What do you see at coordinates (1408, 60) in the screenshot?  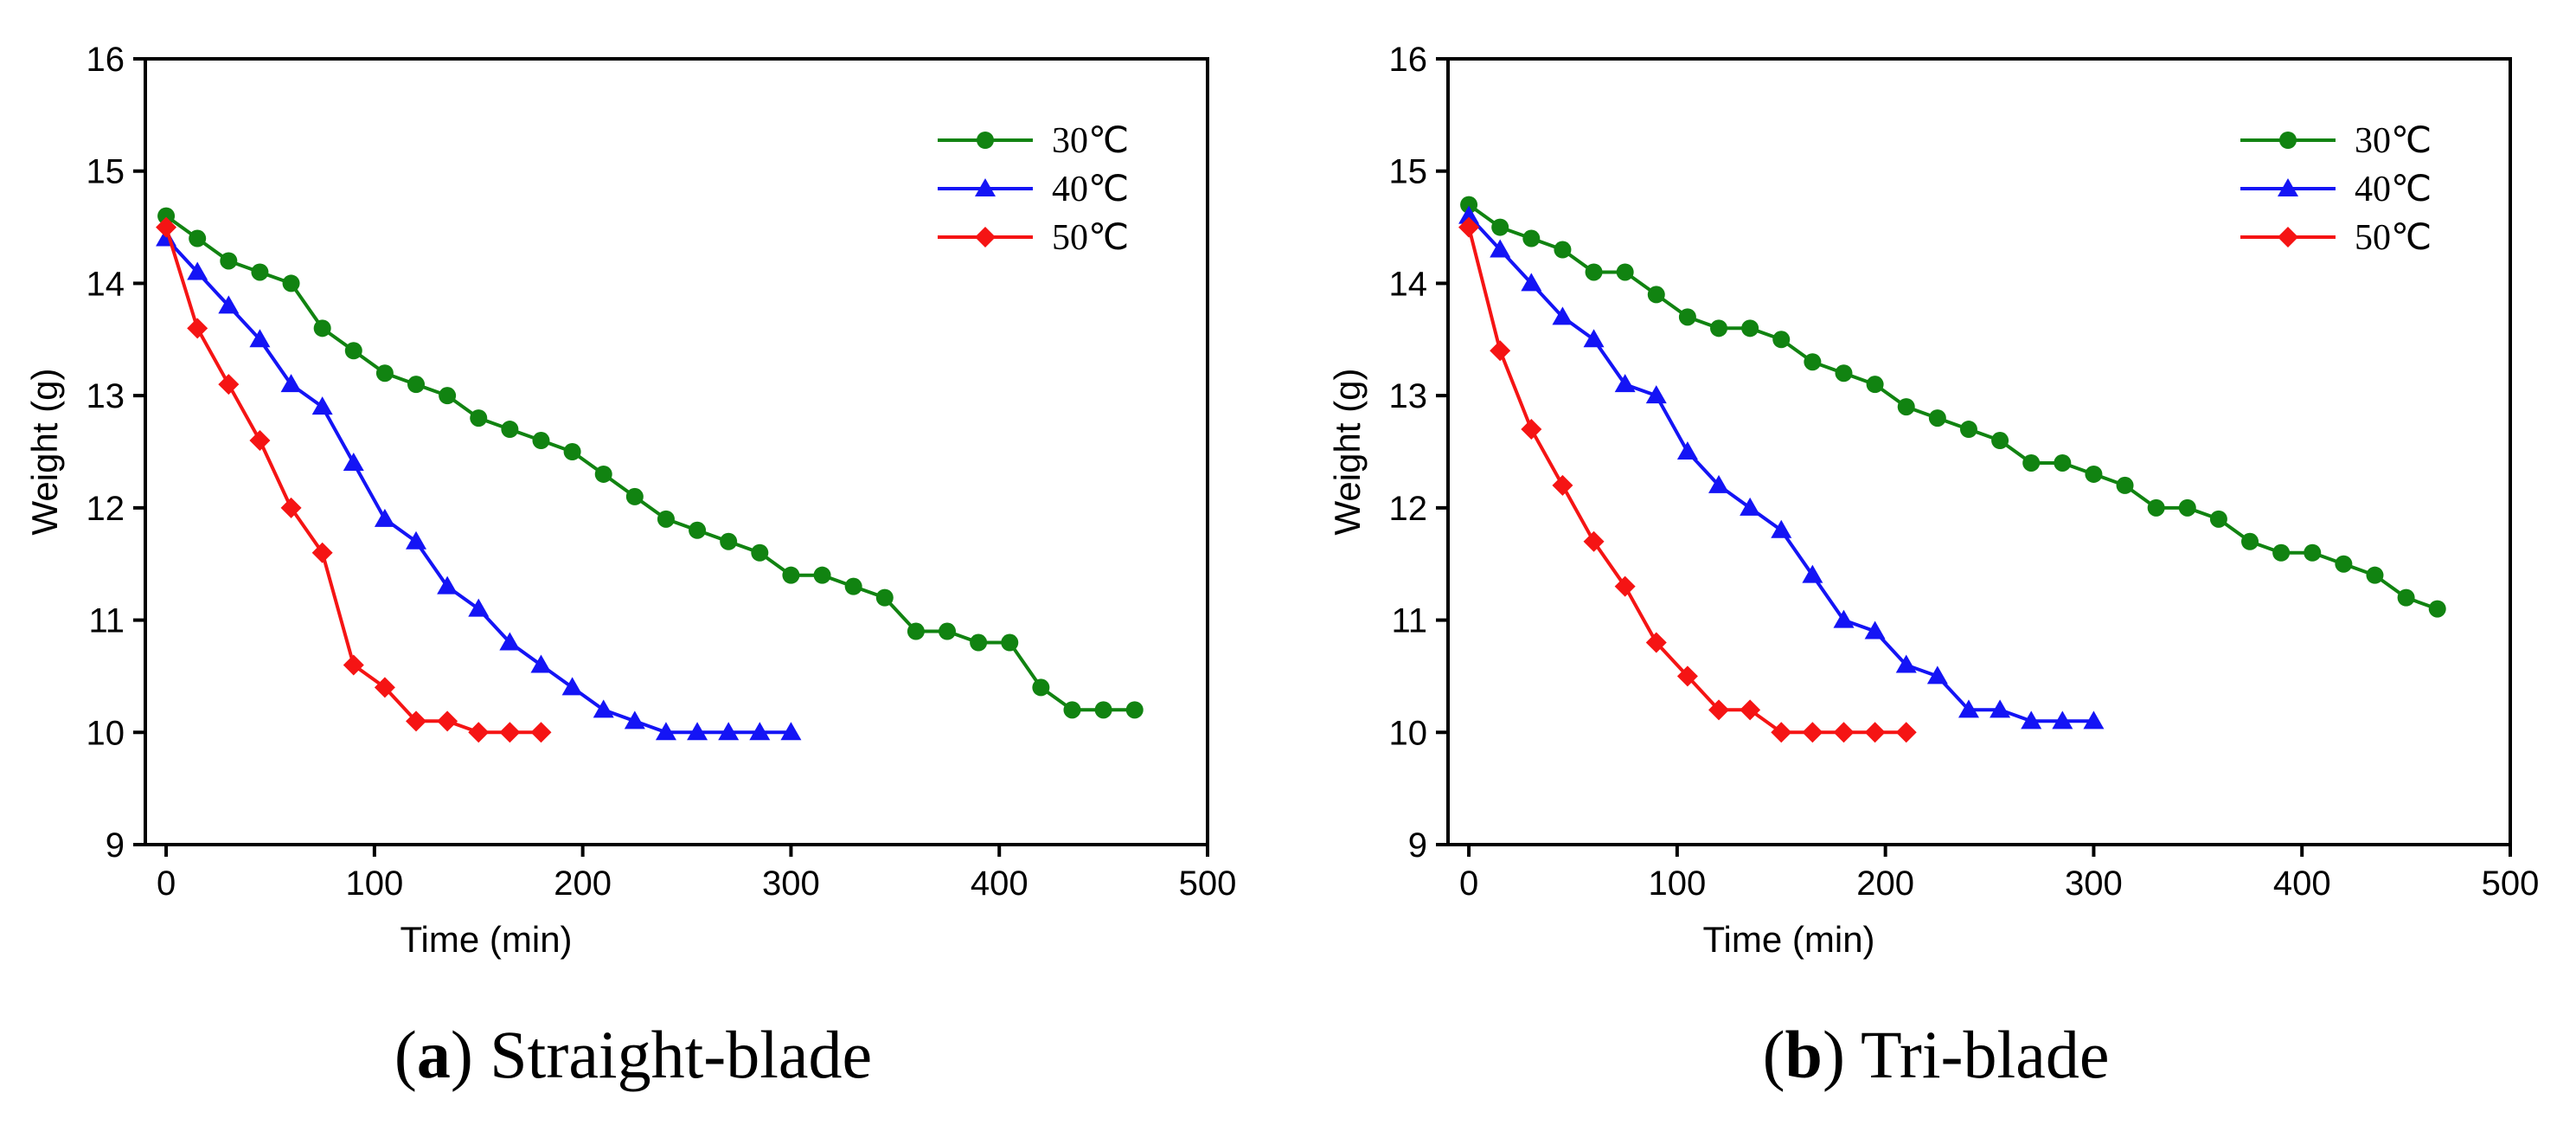 I see `y-tick-label: 16` at bounding box center [1408, 60].